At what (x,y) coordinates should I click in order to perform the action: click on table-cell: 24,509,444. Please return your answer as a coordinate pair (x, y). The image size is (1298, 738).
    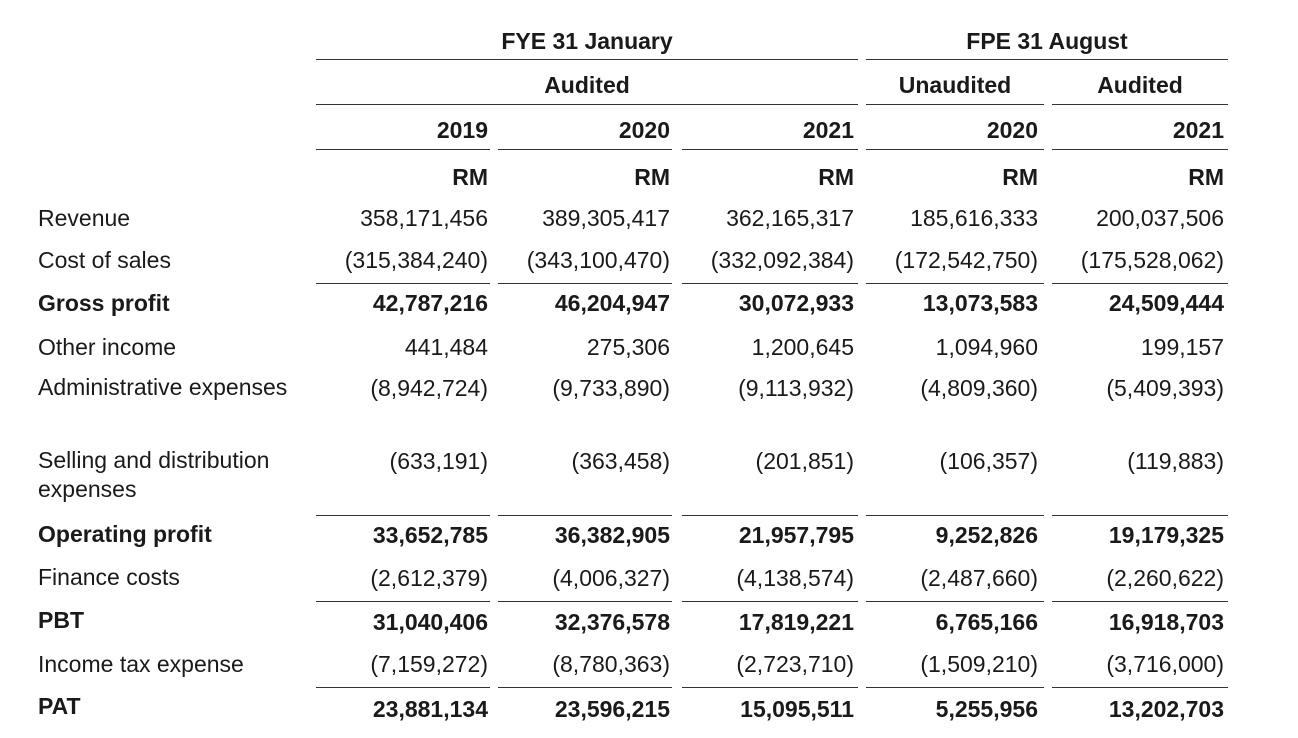
    Looking at the image, I should click on (1166, 303).